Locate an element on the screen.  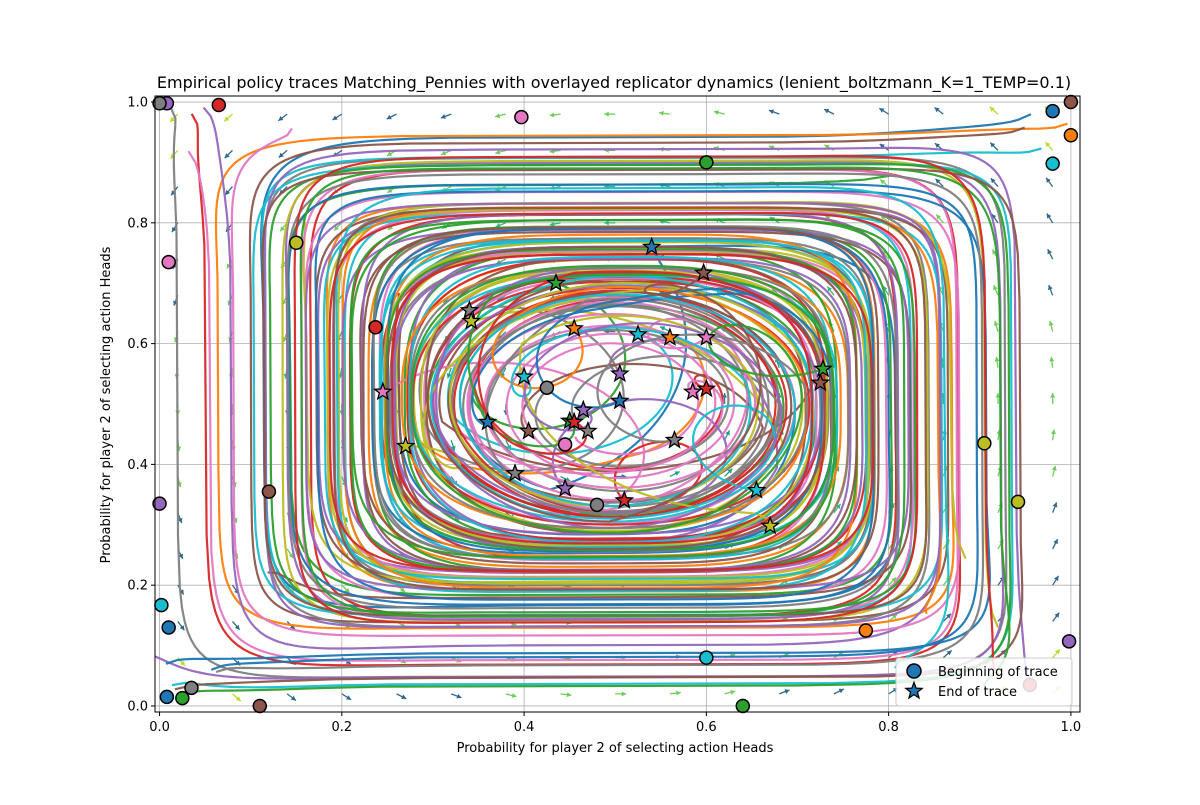
x-tick-label: 1.0 is located at coordinates (1071, 727).